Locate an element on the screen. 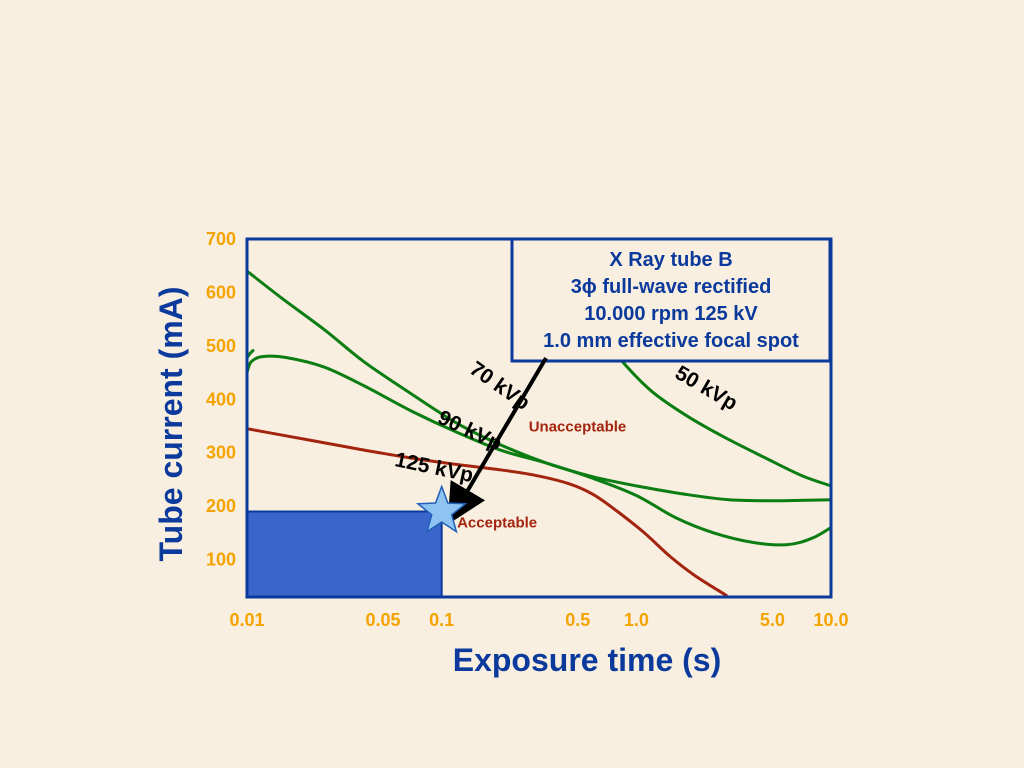  star-marker is located at coordinates (441, 509).